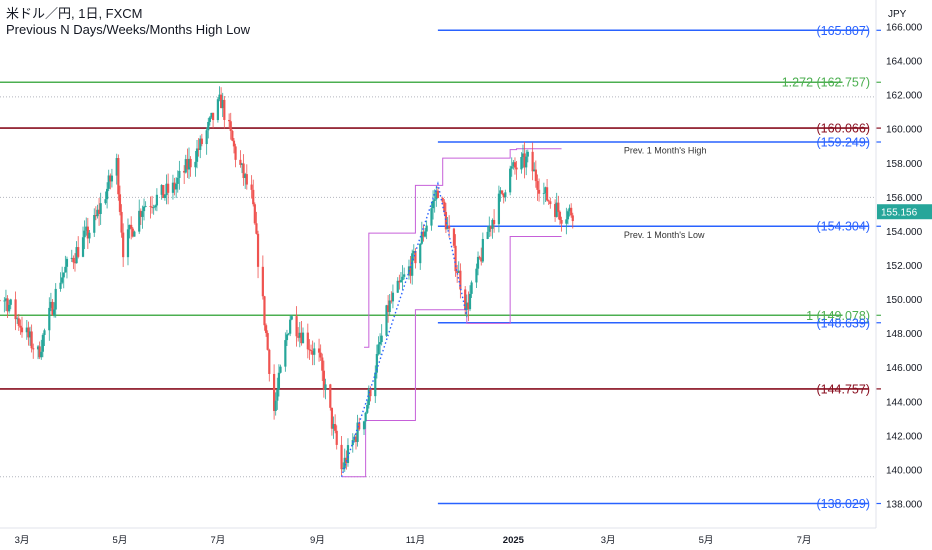  I want to click on y-tick-label: 152.000, so click(904, 266).